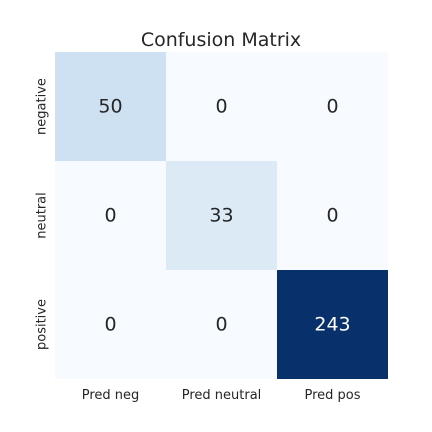  What do you see at coordinates (42, 106) in the screenshot?
I see `y-tick-label-negative: negative` at bounding box center [42, 106].